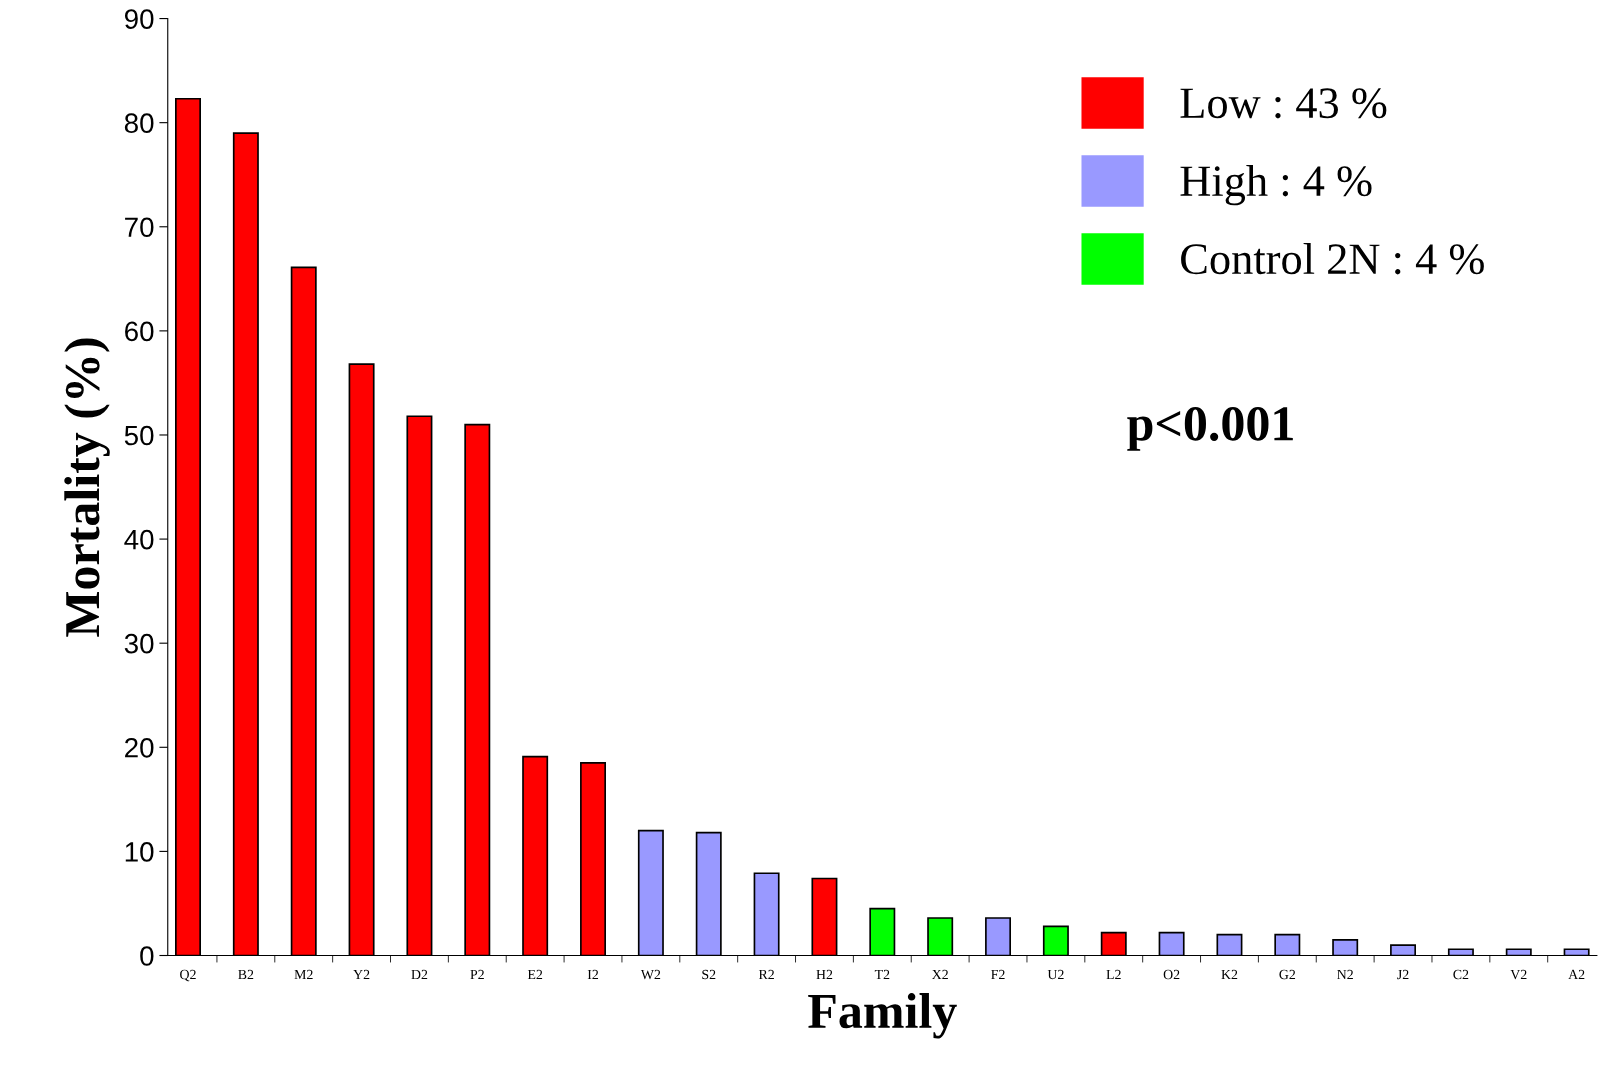  What do you see at coordinates (939, 974) in the screenshot?
I see `x-tick-label: X2` at bounding box center [939, 974].